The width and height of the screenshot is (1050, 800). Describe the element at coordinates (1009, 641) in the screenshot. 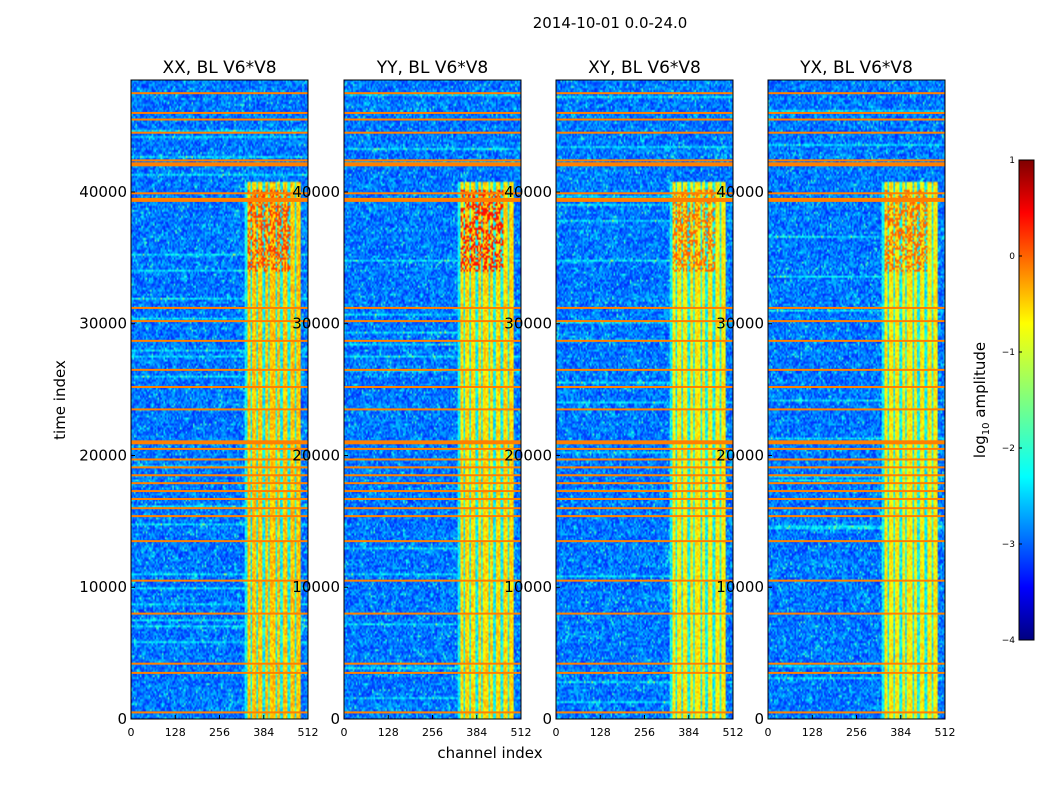

I see `colorbar-tick-label: −4` at that location.